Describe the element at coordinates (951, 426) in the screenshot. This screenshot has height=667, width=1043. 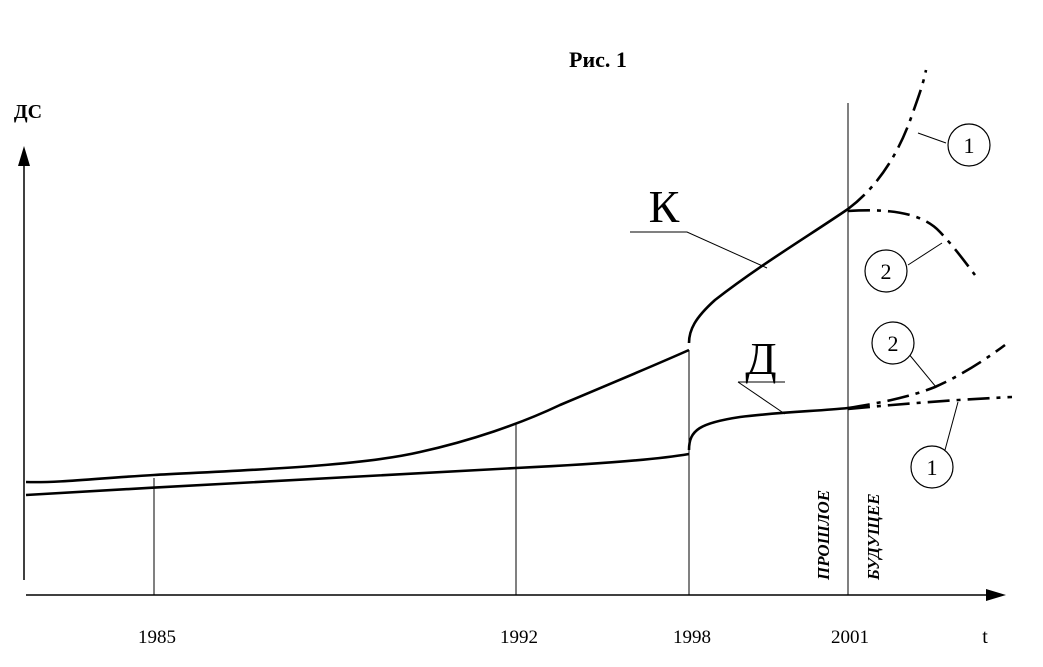
I see `leader-d1` at that location.